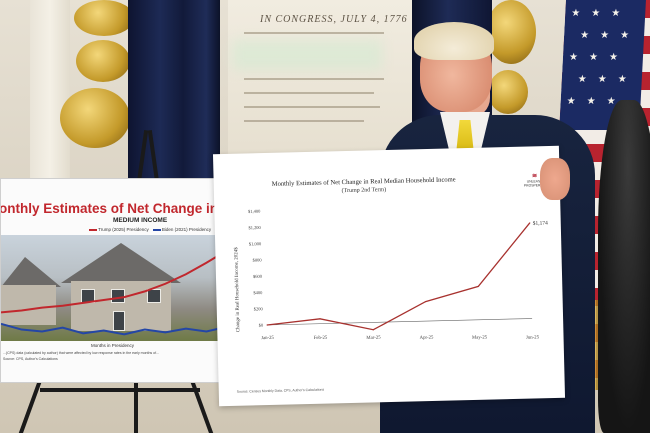  Describe the element at coordinates (427, 338) in the screenshot. I see `x-tick-label: Apr-25` at that location.